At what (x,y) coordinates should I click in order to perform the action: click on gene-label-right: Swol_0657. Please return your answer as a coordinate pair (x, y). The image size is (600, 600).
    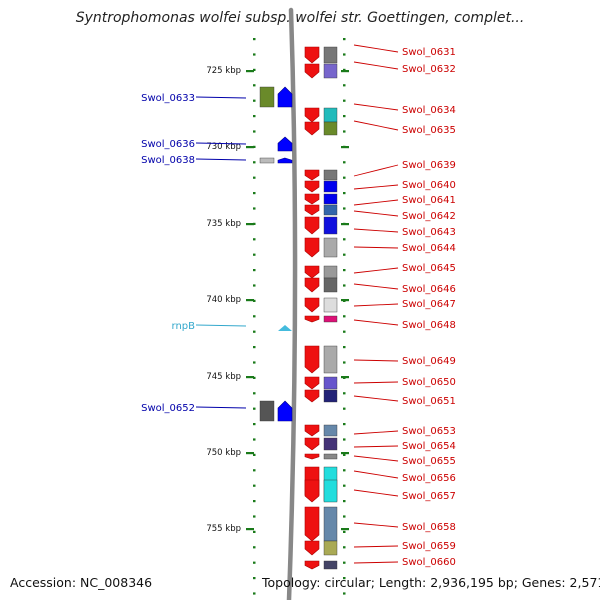
    Looking at the image, I should click on (429, 496).